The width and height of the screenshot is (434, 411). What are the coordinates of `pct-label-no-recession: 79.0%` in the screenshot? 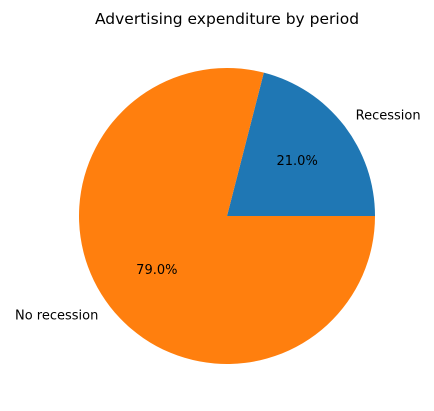 It's located at (156, 270).